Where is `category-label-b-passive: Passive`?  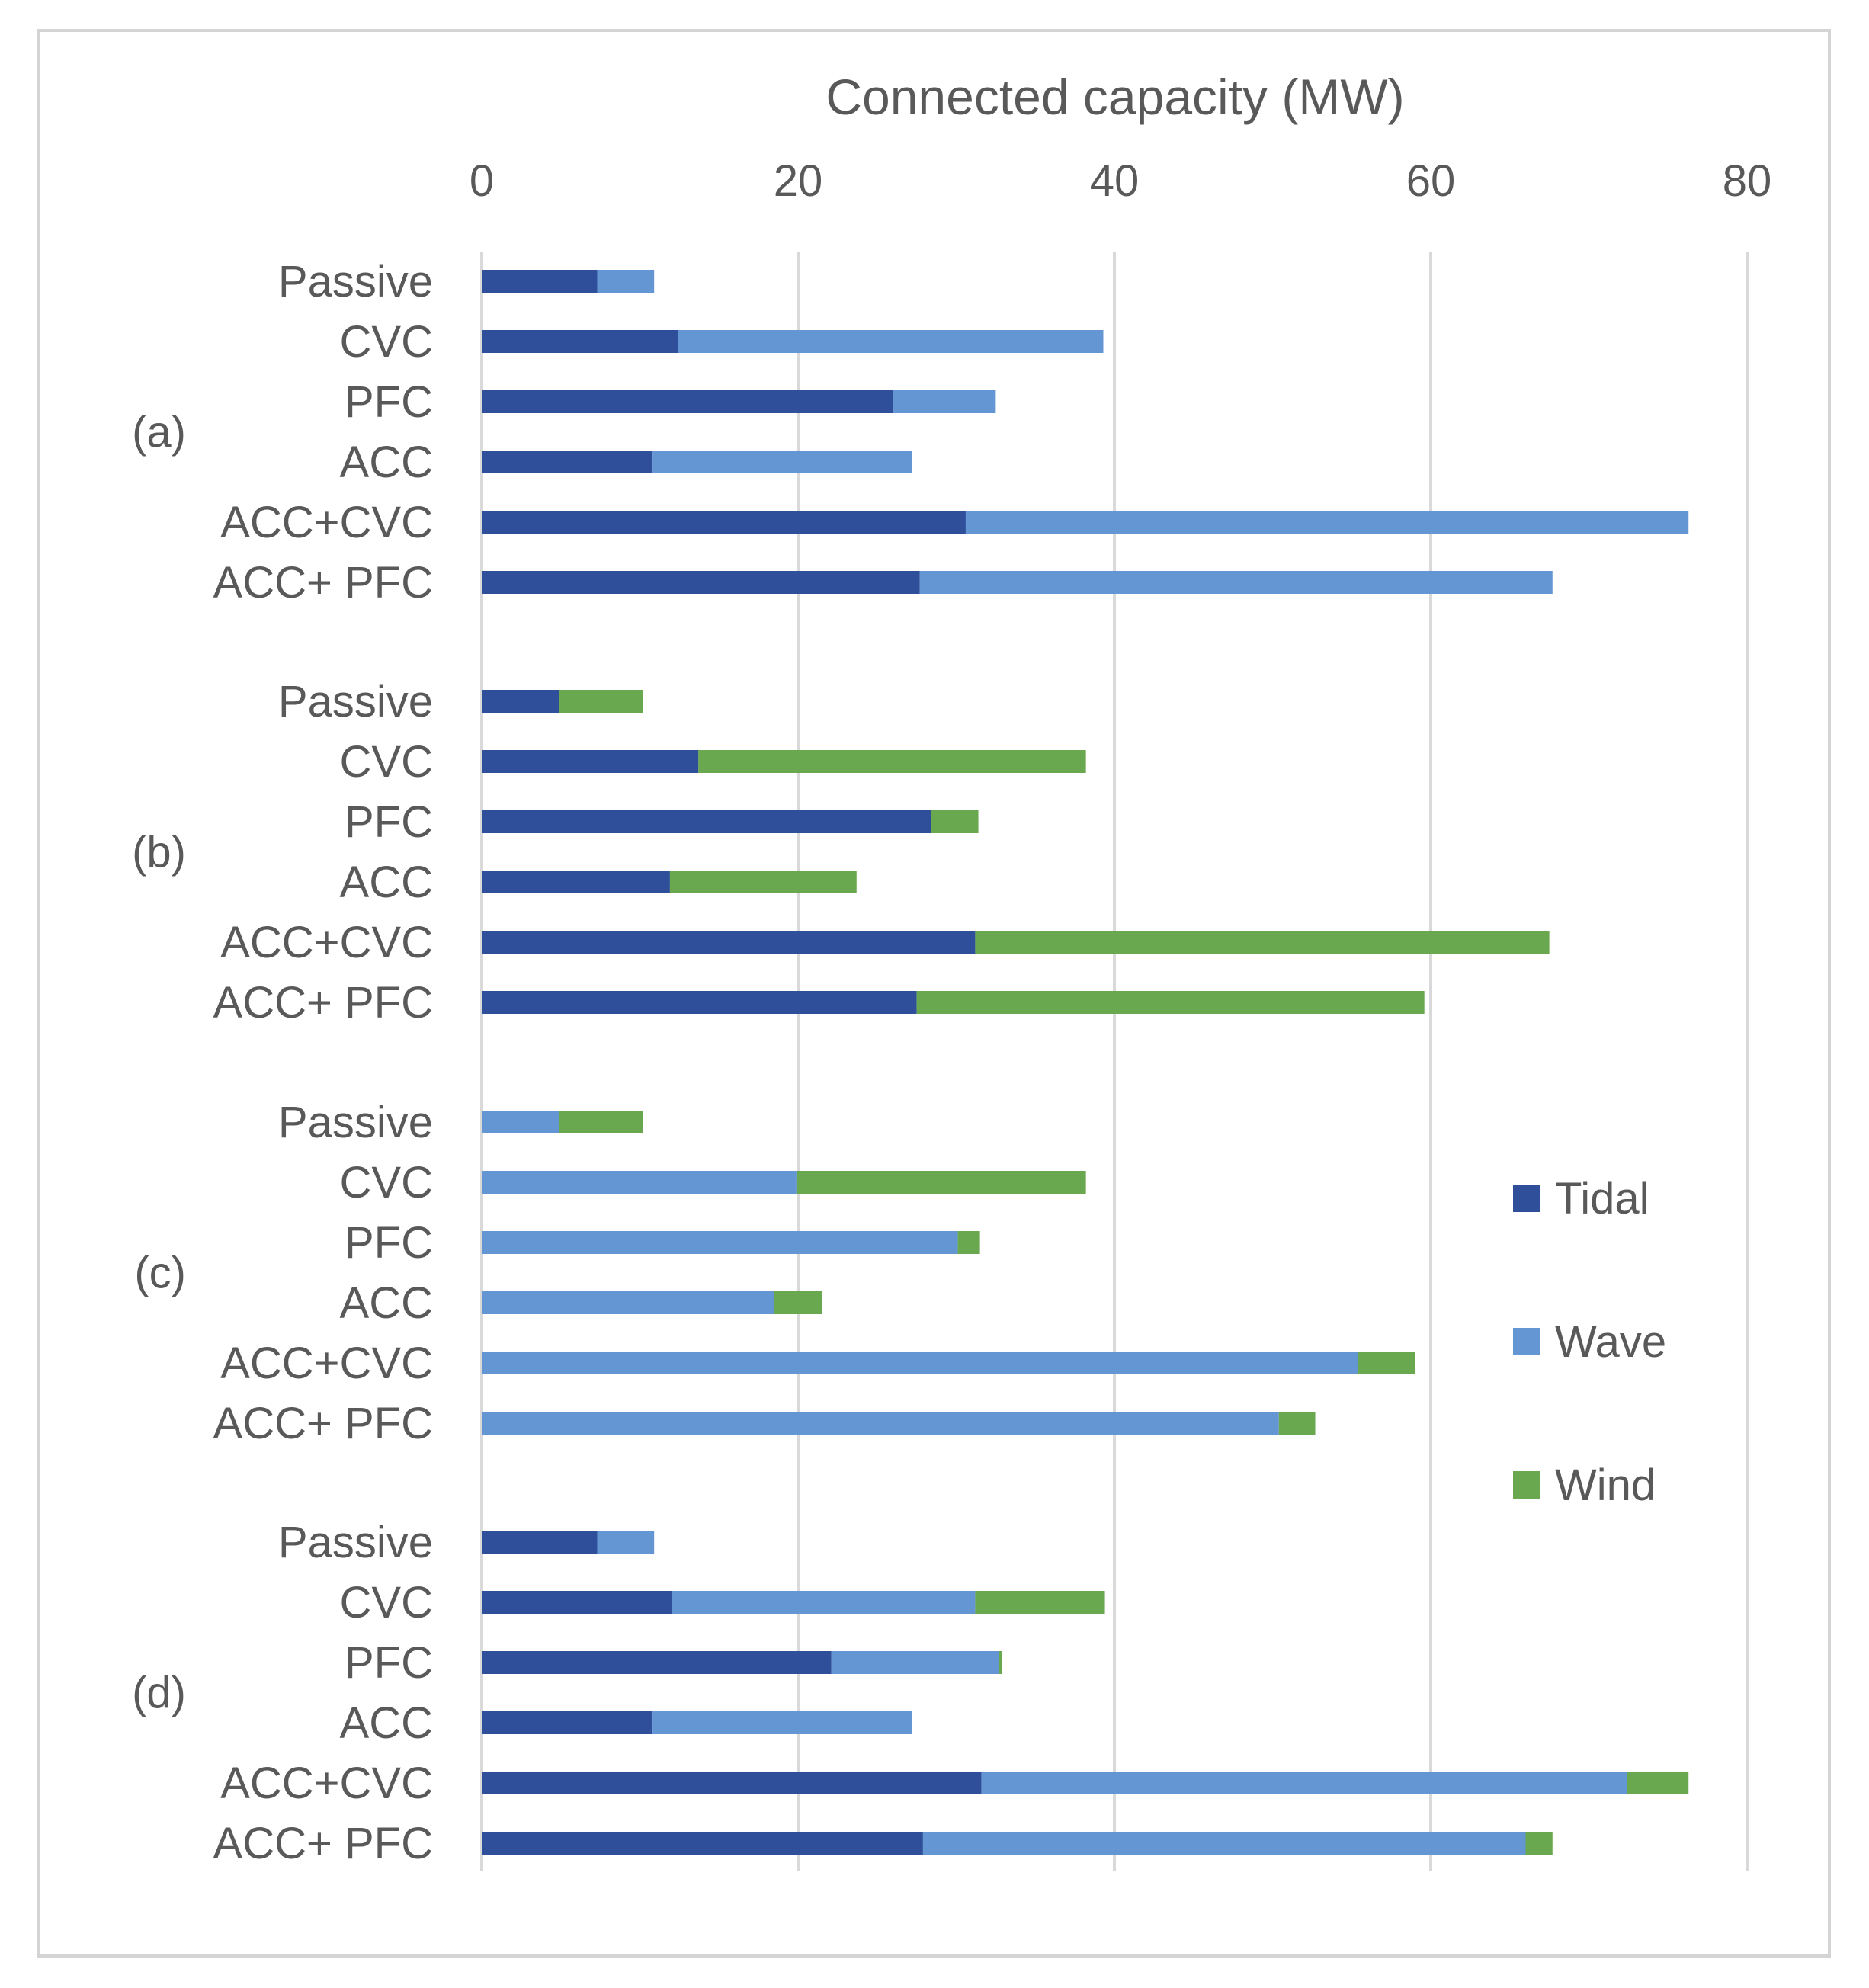
category-label-b-passive: Passive is located at coordinates (355, 701).